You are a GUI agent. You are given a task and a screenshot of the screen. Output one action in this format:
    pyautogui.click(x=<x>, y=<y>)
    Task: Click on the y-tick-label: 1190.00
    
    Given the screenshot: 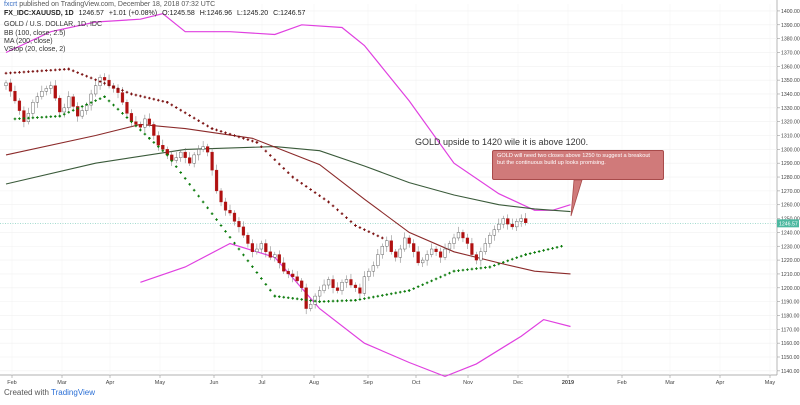 What is the action you would take?
    pyautogui.click(x=790, y=303)
    